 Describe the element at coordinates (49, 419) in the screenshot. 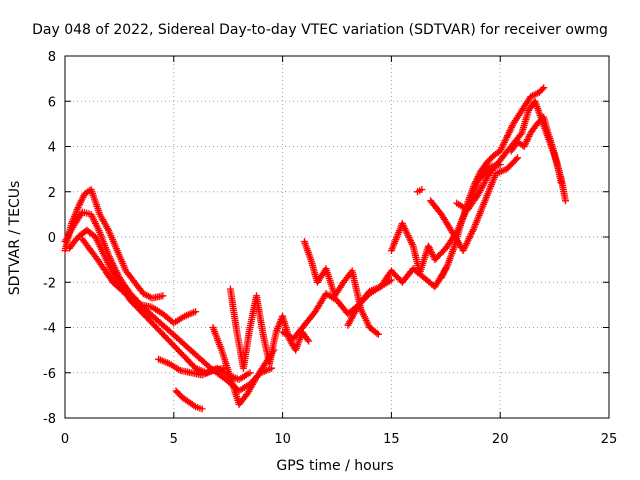

I see `y-tick-label: -8` at that location.